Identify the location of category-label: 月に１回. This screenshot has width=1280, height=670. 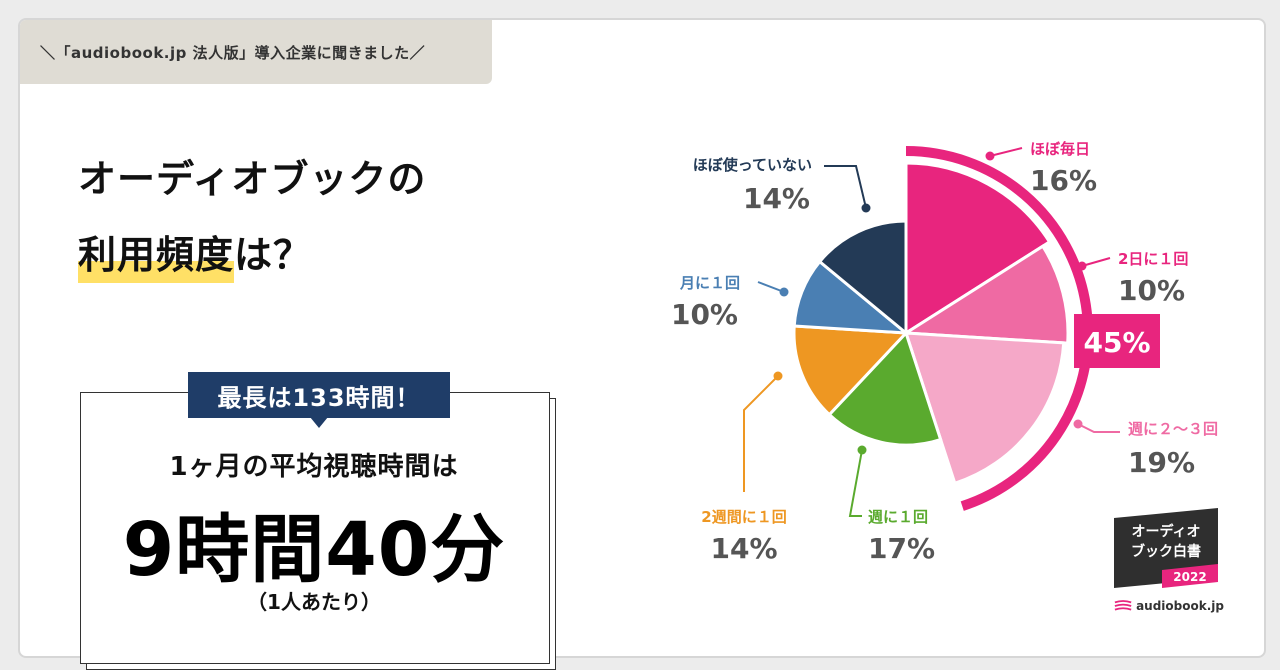
(709, 283).